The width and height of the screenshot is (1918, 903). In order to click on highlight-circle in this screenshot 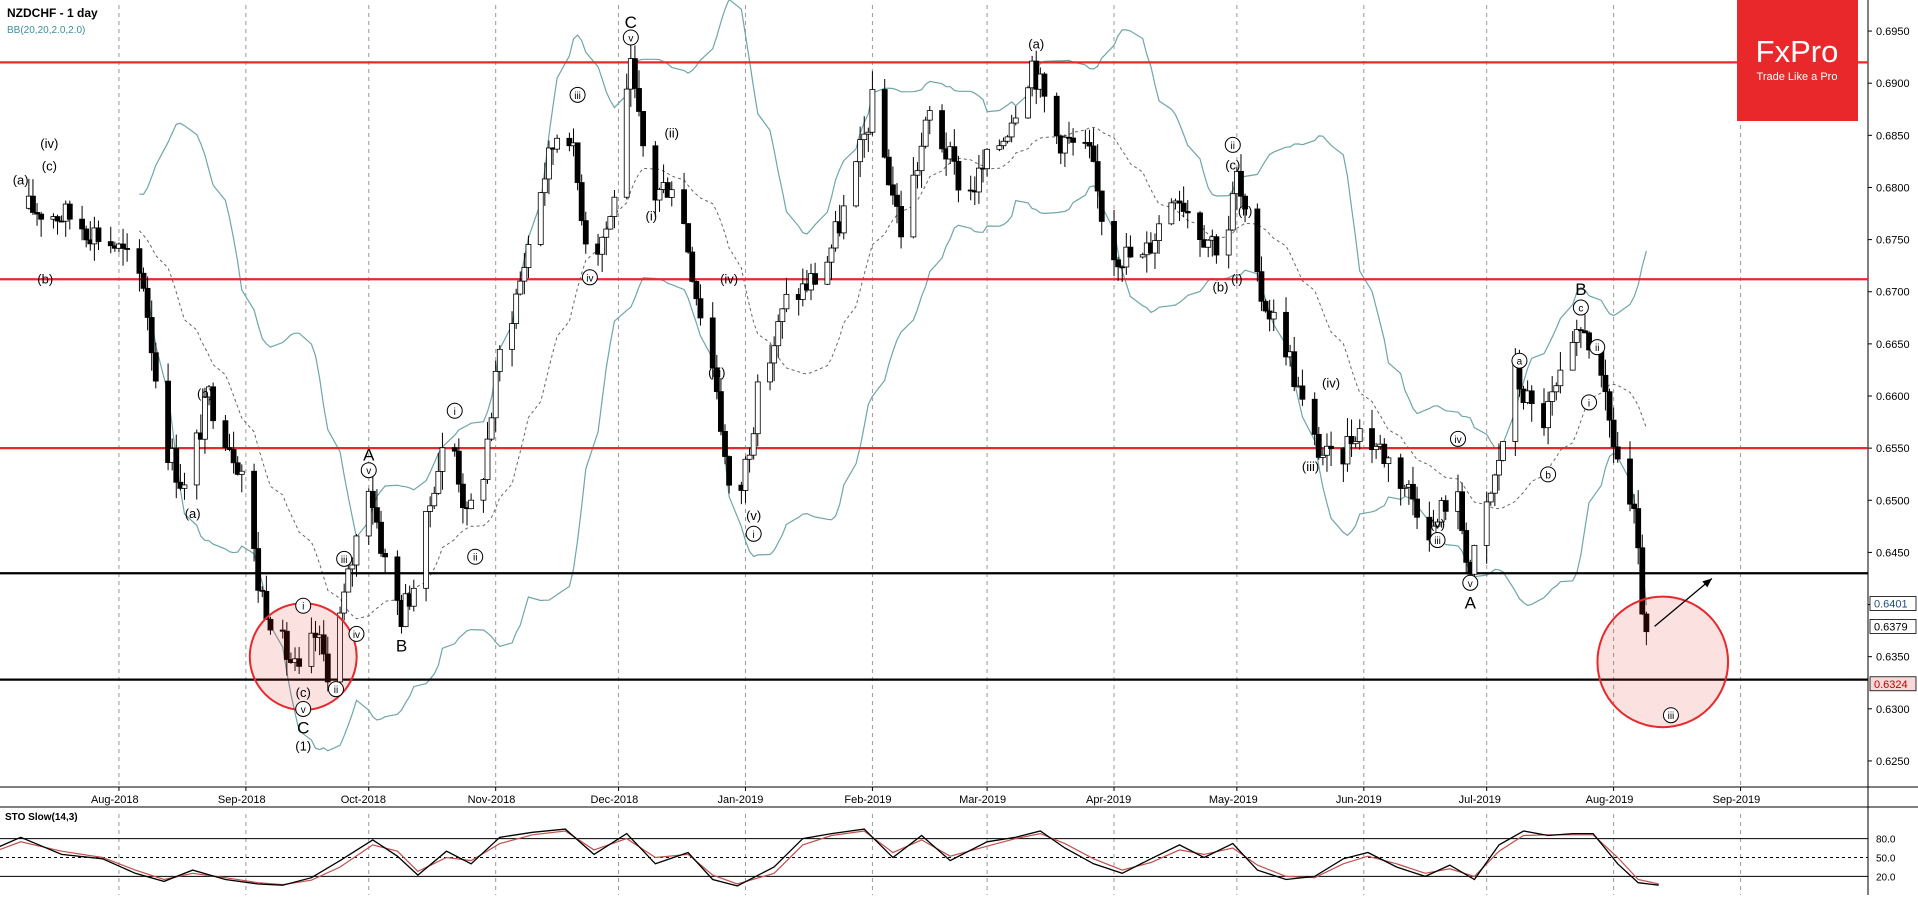, I will do `click(1663, 662)`.